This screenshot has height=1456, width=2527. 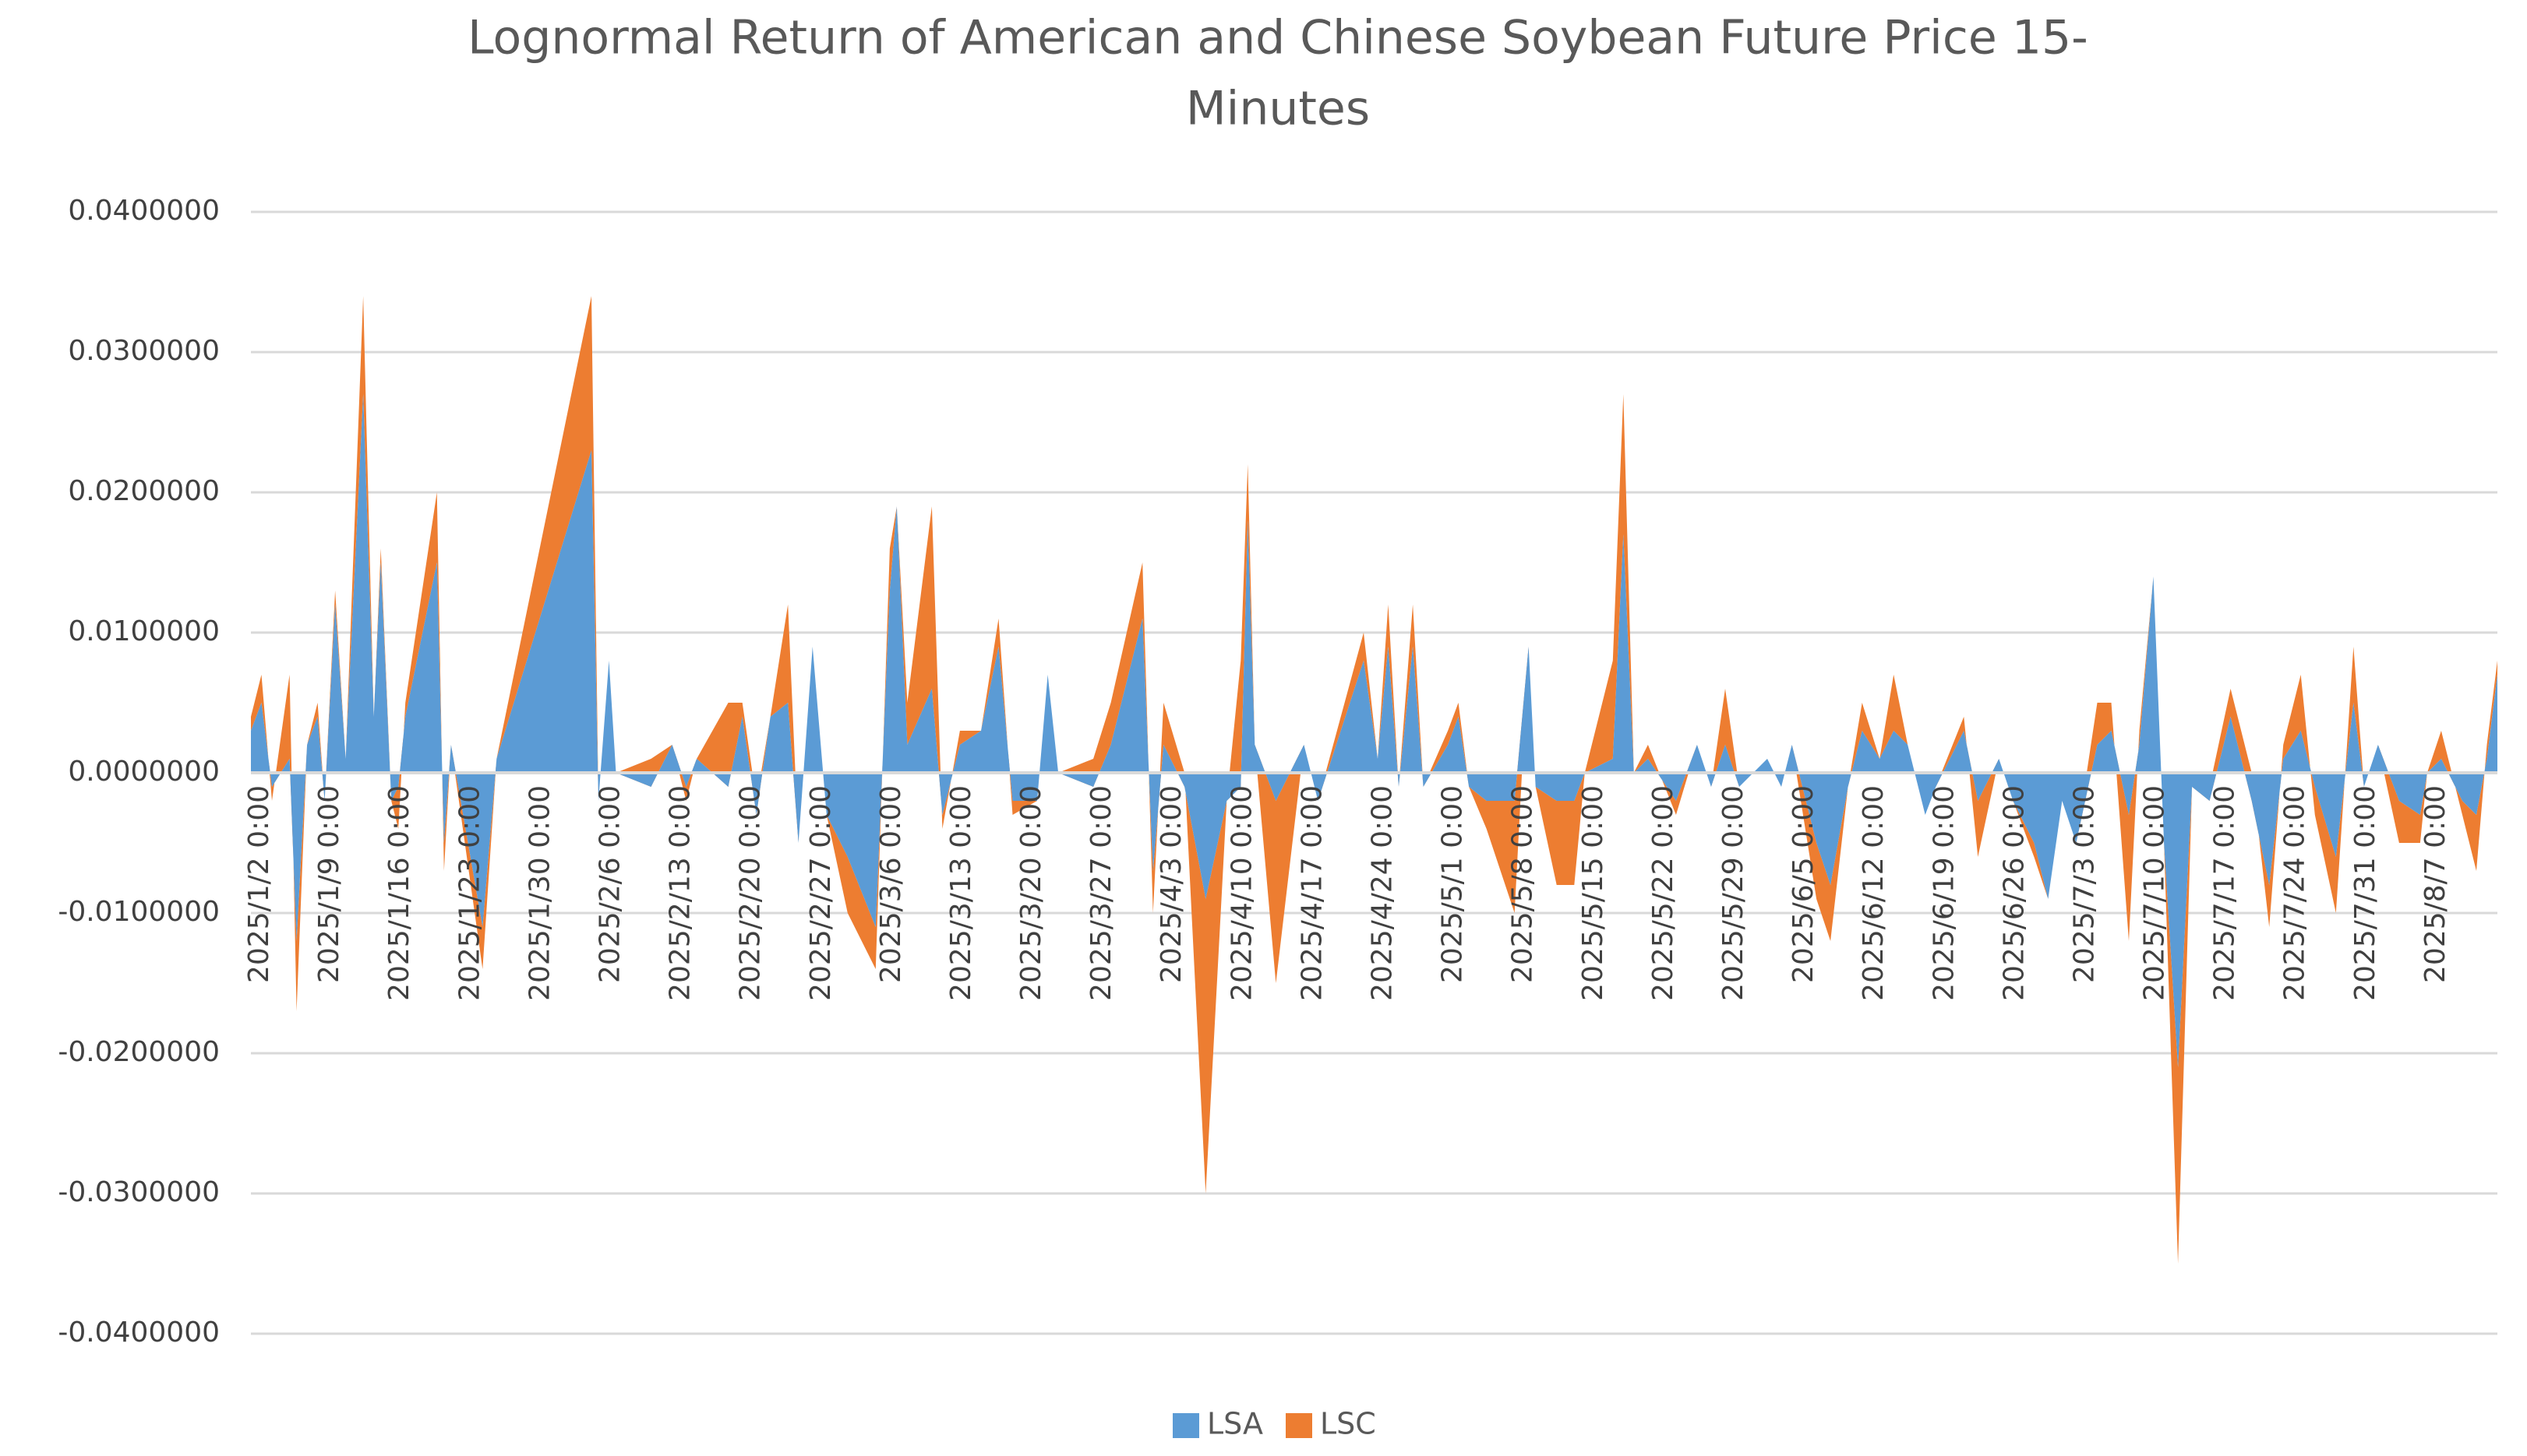 What do you see at coordinates (139, 912) in the screenshot?
I see `y-tick-label: -0.0100000` at bounding box center [139, 912].